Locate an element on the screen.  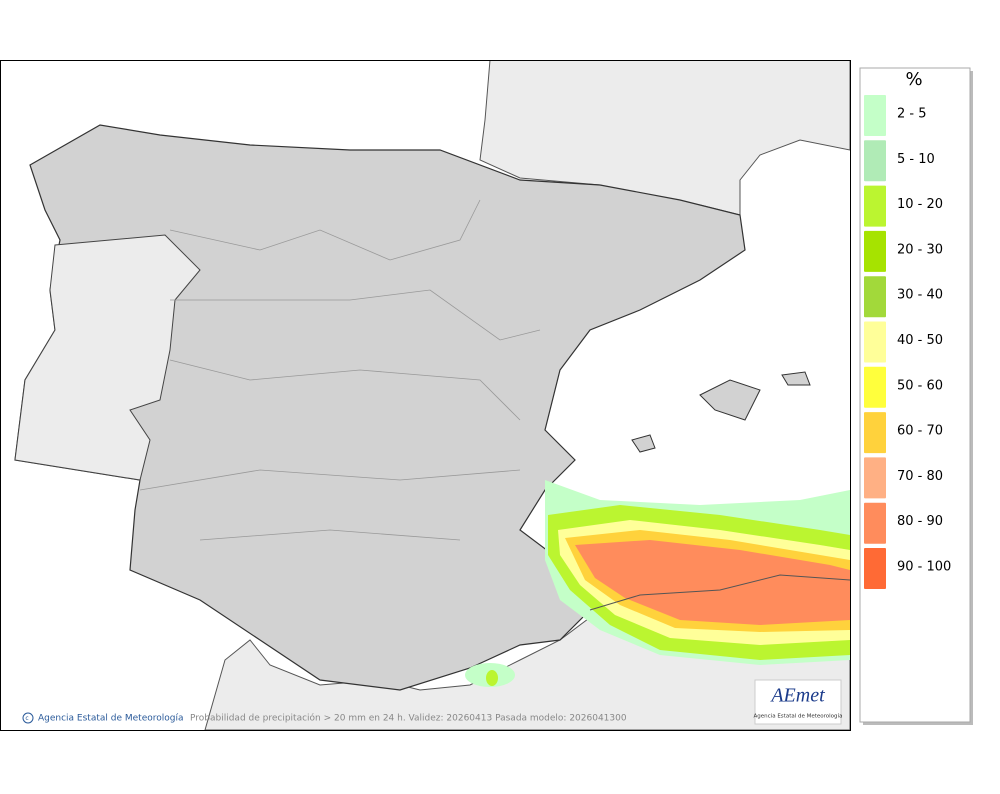
legend-label: 30 - 40 is located at coordinates (920, 295).